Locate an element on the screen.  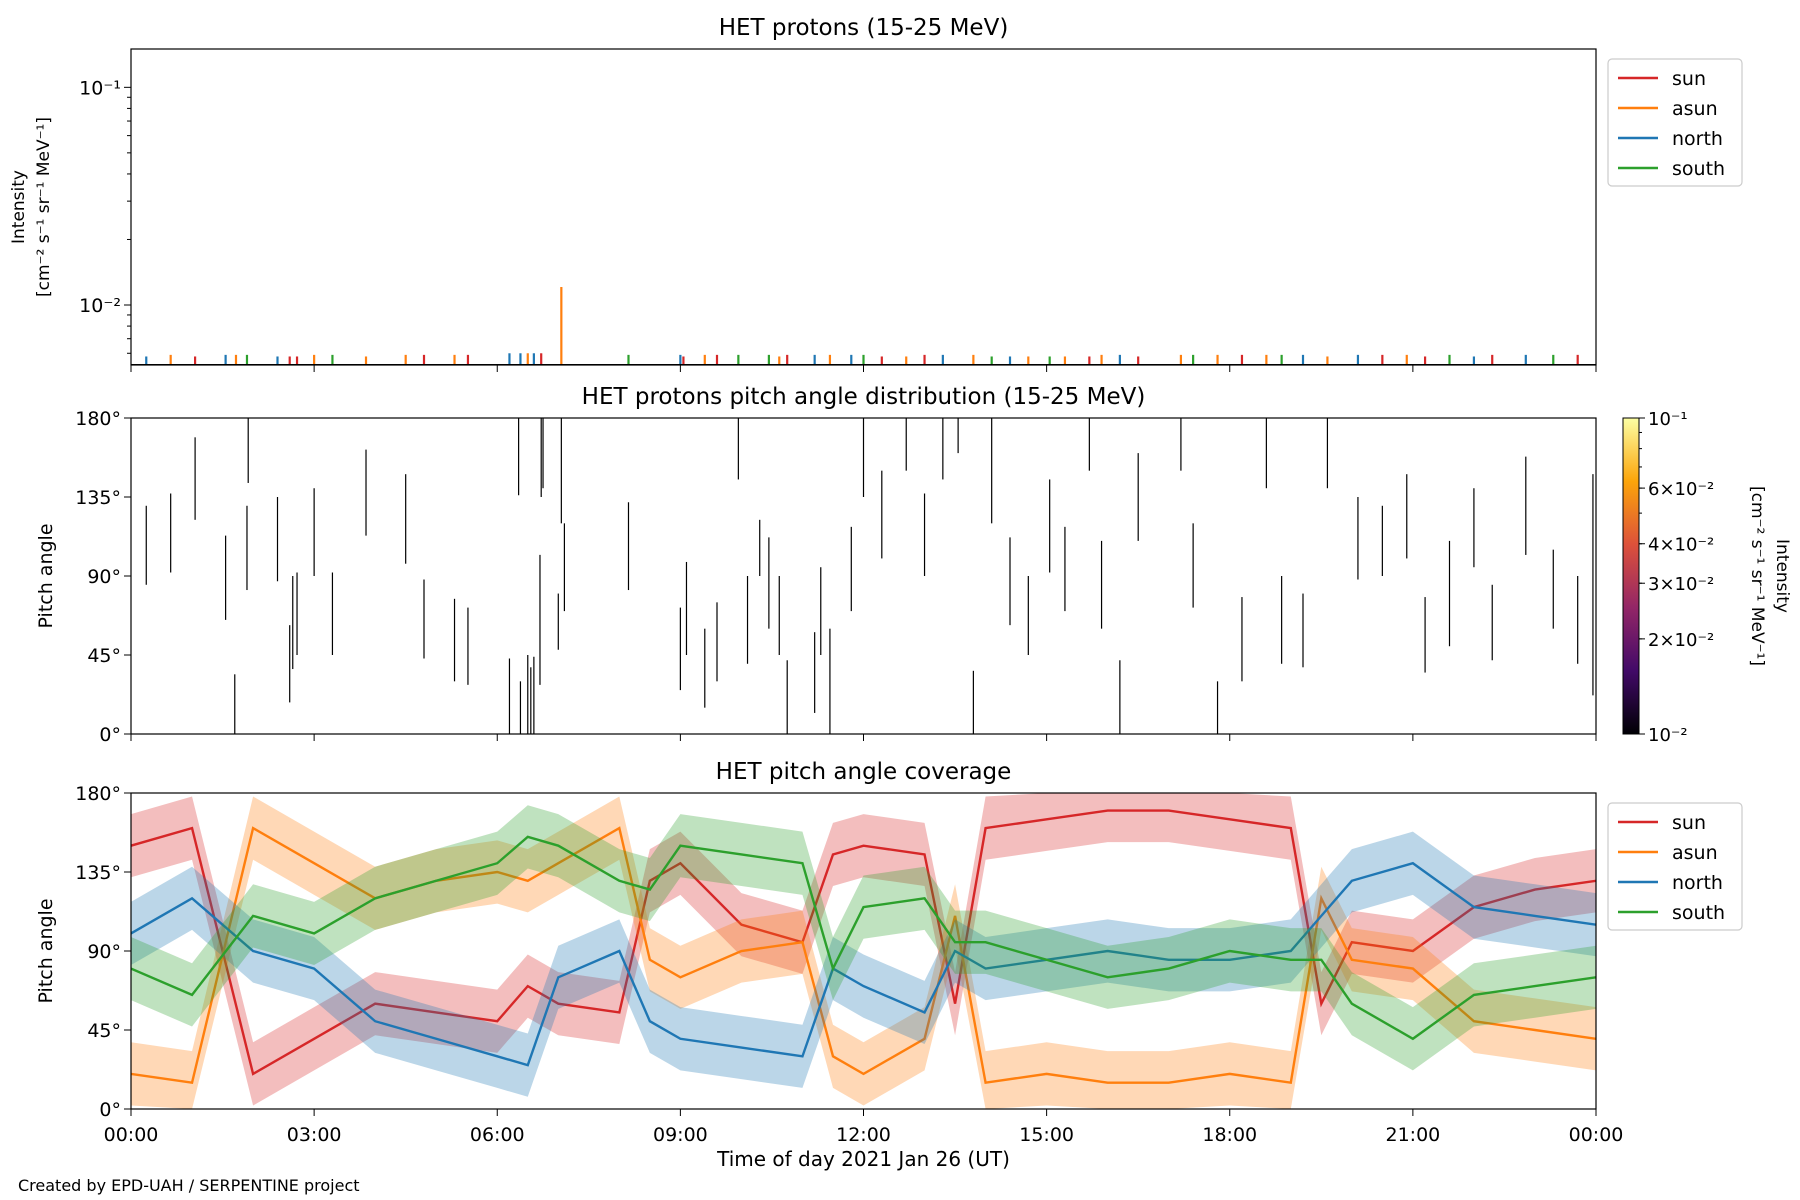
legend-coverage is located at coordinates (1675, 866).